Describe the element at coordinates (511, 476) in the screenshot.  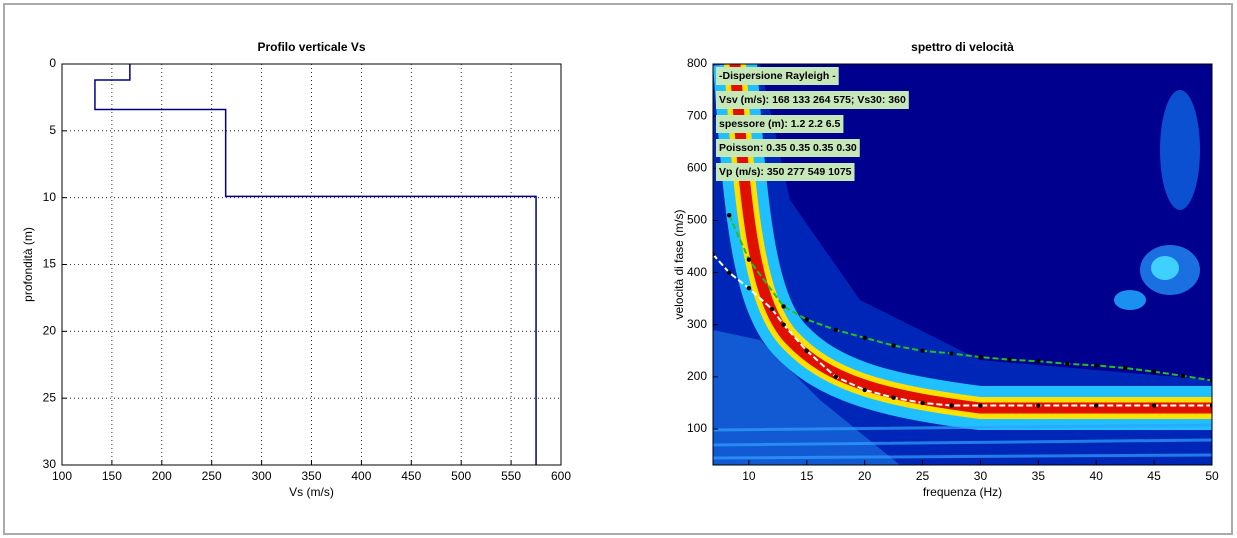
I see `x-tick-label: 550` at that location.